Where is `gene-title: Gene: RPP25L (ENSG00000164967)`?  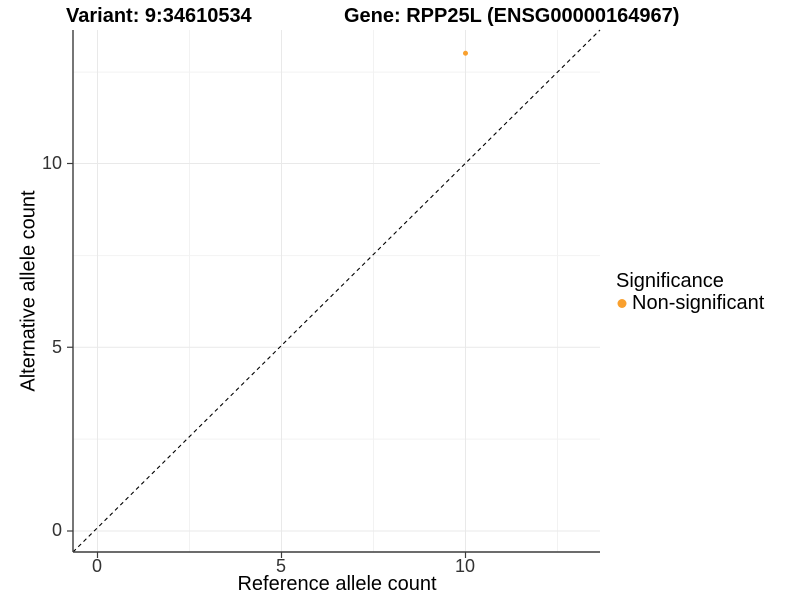 gene-title: Gene: RPP25L (ENSG00000164967) is located at coordinates (512, 16).